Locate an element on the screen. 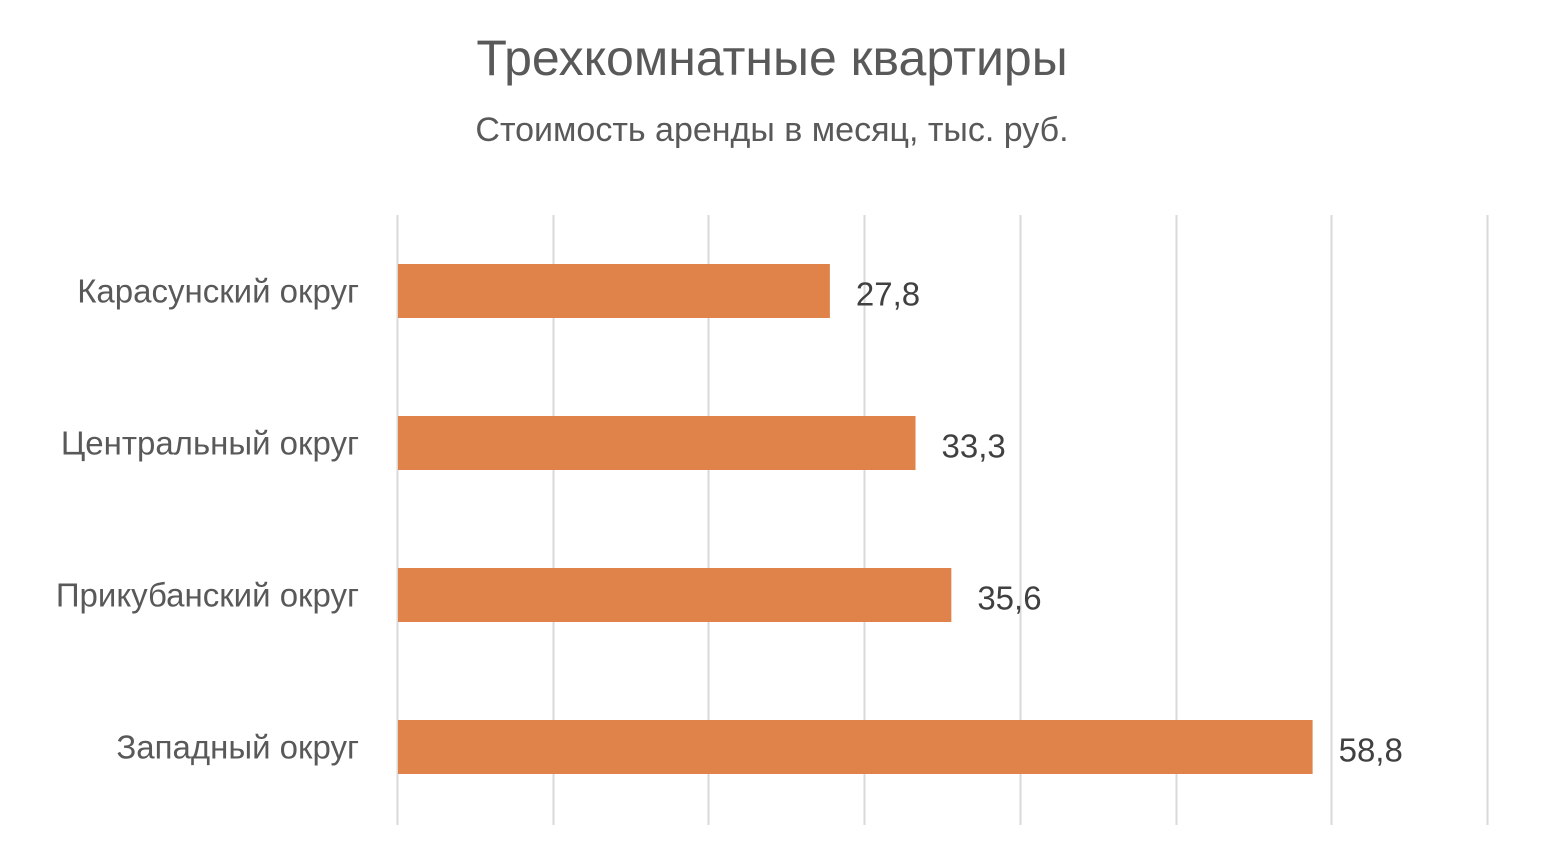  category-label: Прикубанский округ is located at coordinates (207, 595).